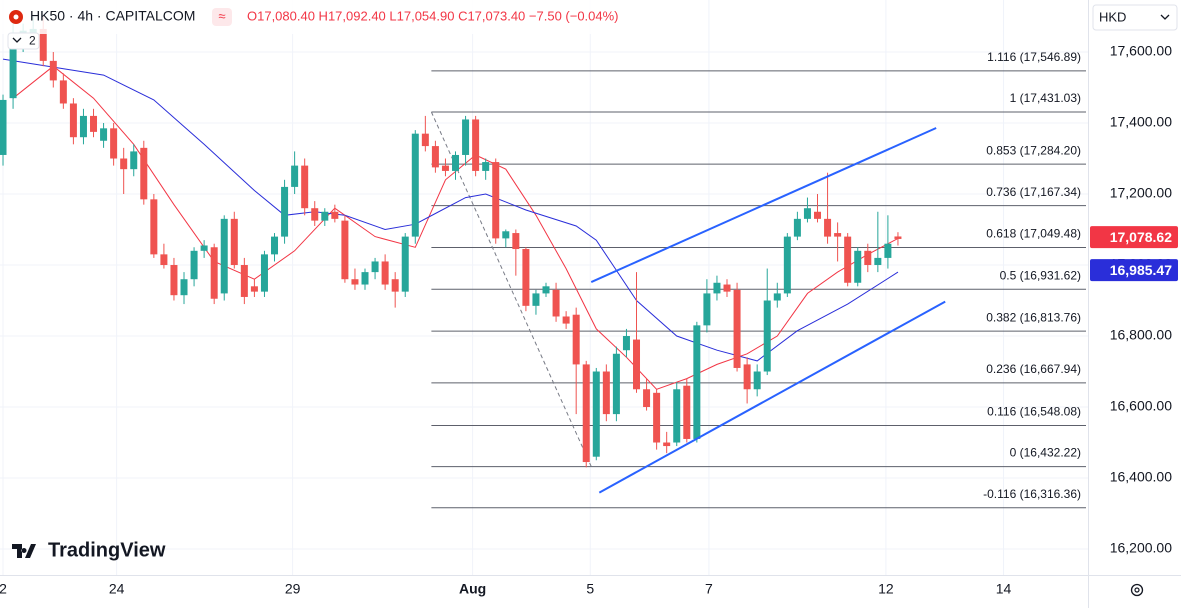 The width and height of the screenshot is (1181, 608). Describe the element at coordinates (1034, 57) in the screenshot. I see `fib-label: 1.116 (17,546.89)` at that location.